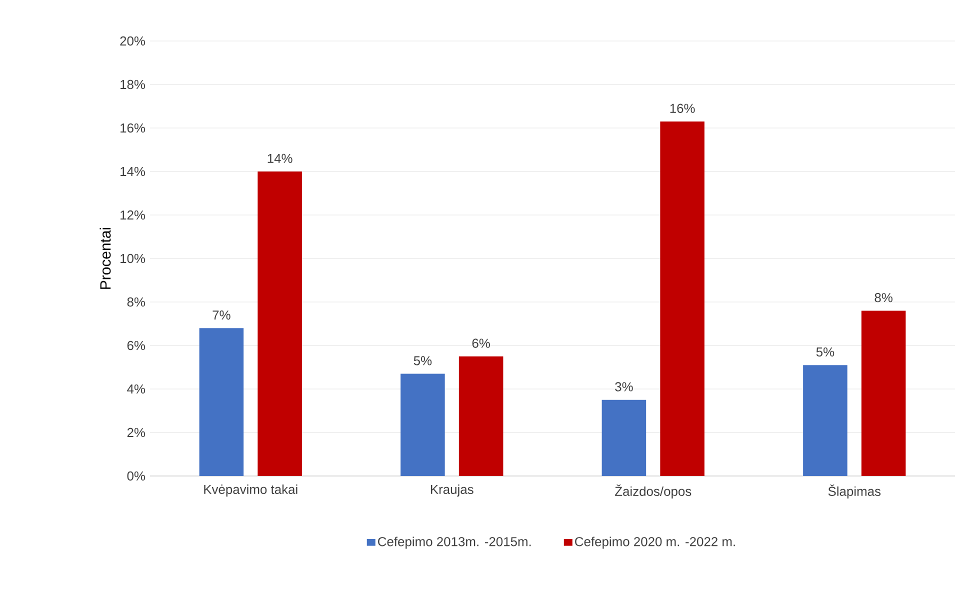  I want to click on y-tick-label: 10%, so click(133, 259).